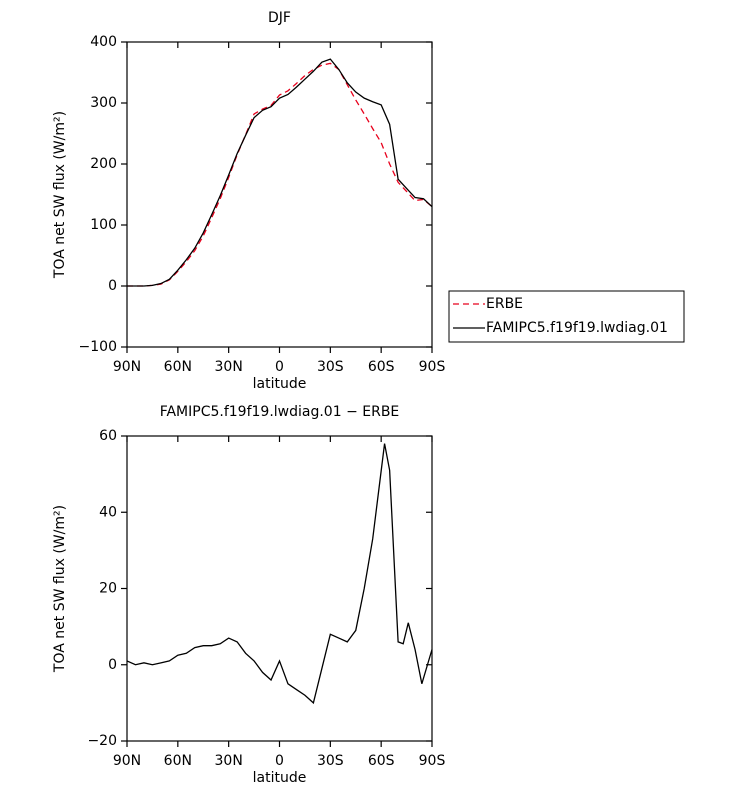  What do you see at coordinates (103, 42) in the screenshot?
I see `y-tick-label: 400` at bounding box center [103, 42].